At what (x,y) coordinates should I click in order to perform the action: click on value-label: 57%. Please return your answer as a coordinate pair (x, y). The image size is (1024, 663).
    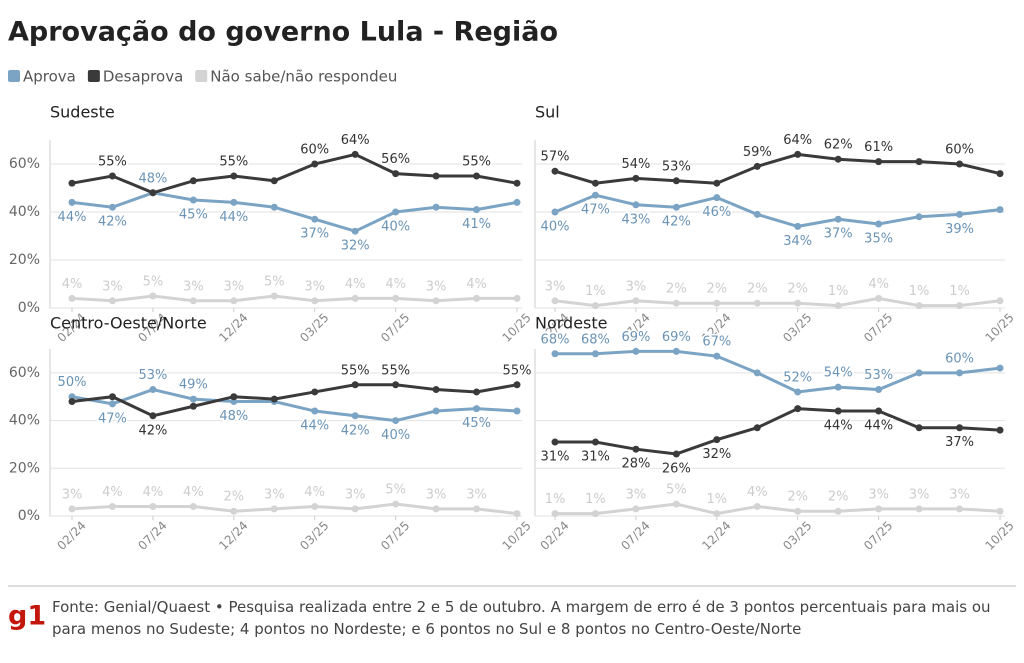
    Looking at the image, I should click on (555, 157).